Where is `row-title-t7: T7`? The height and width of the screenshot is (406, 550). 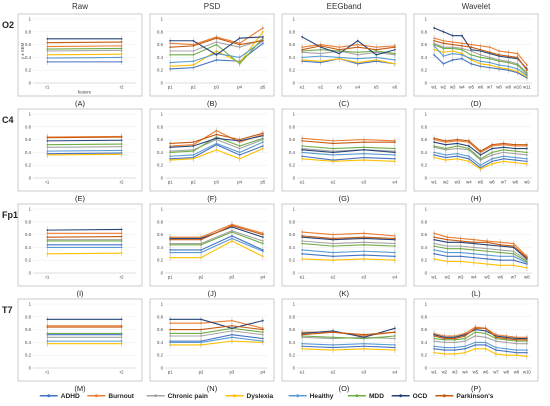 row-title-t7: T7 is located at coordinates (7, 310).